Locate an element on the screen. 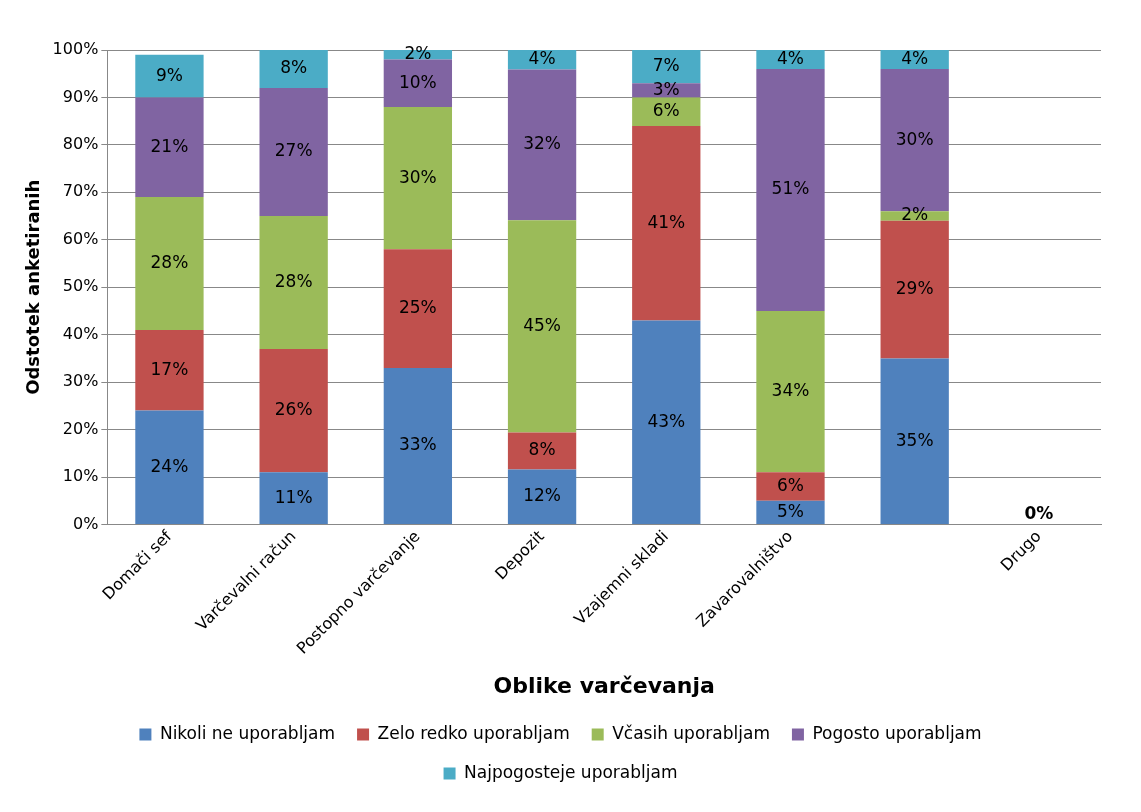 This screenshot has width=1141, height=812. data-label: 7% is located at coordinates (666, 65).